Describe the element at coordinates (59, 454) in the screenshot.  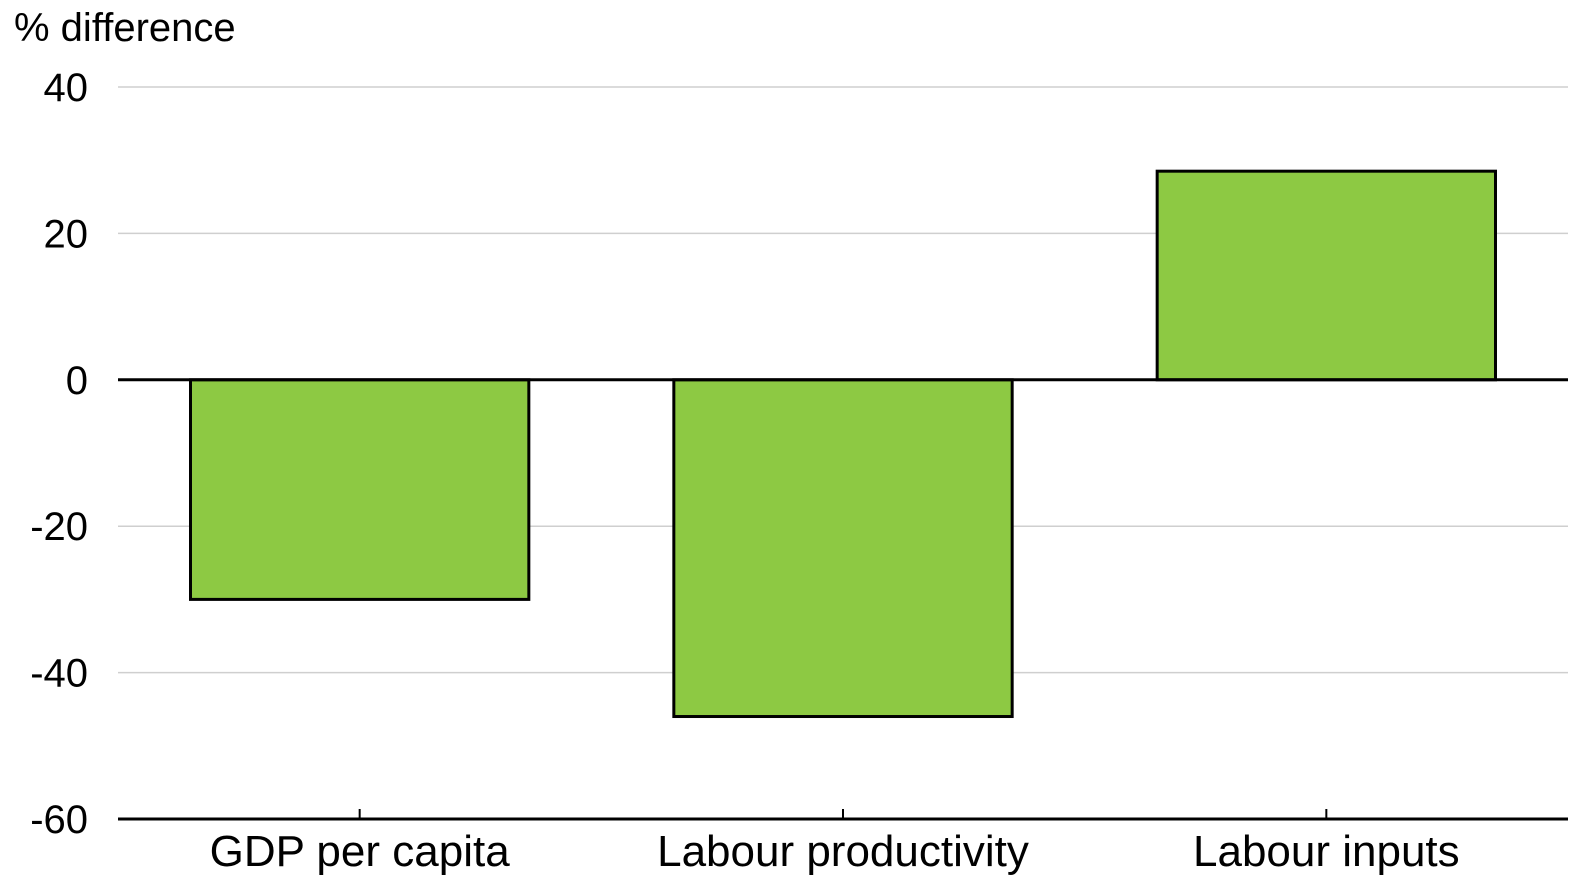
I see `y-tick-labels: 40 20 0 -20 -40 -60` at that location.